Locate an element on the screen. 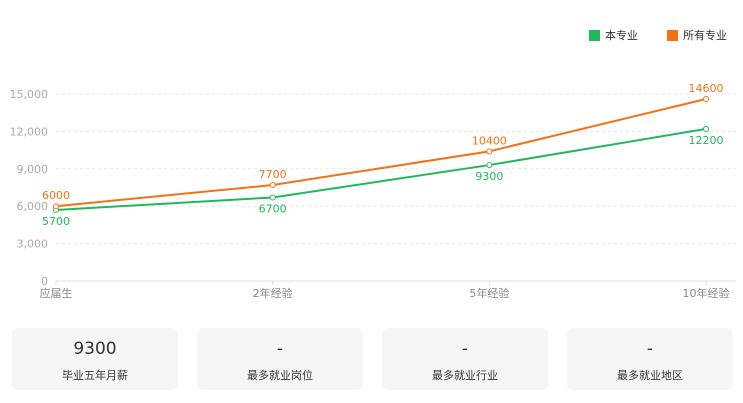  data-label: 14600 is located at coordinates (706, 88).